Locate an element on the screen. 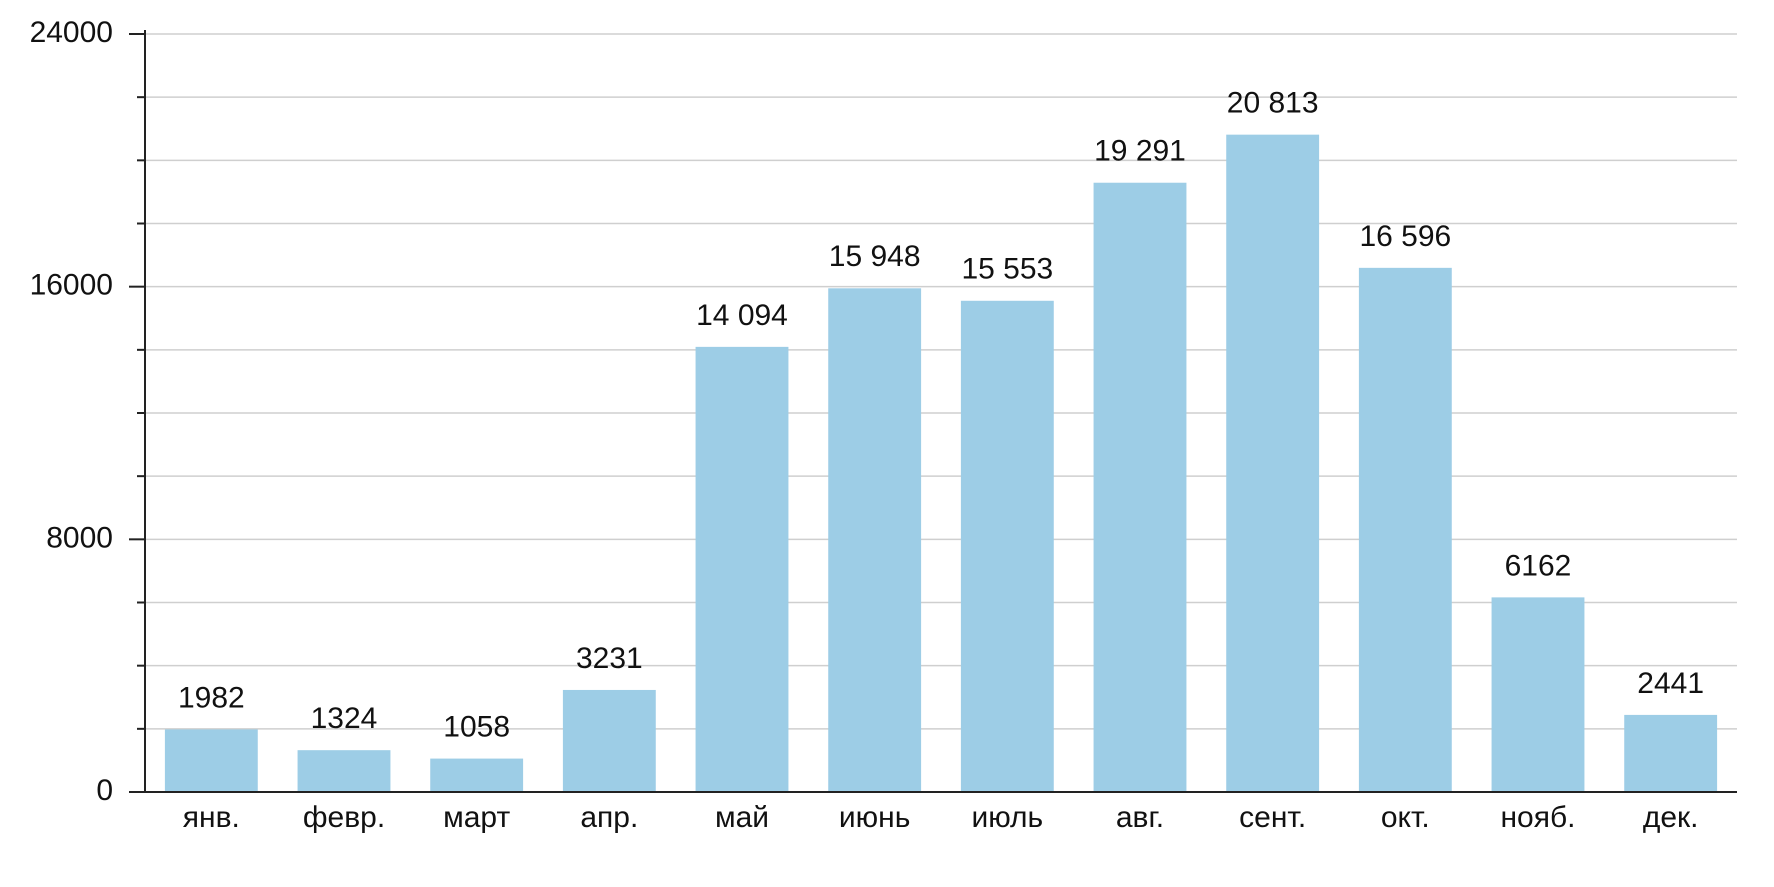  y-tick-label: 0 is located at coordinates (104, 790).